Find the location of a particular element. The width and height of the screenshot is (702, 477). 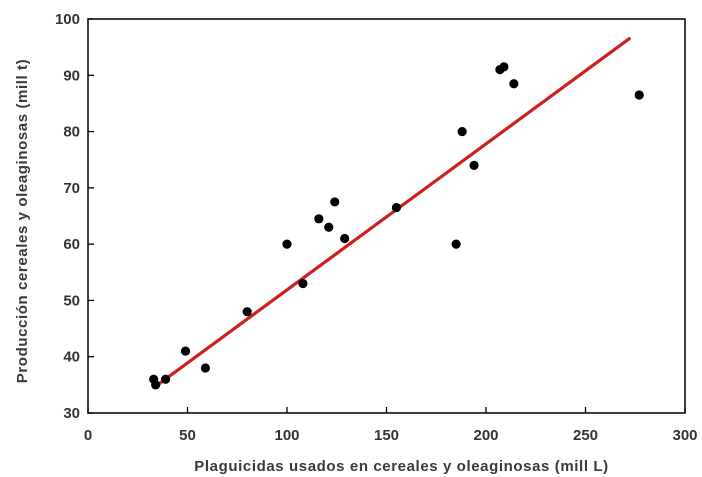

x-tick-label: 200 is located at coordinates (485, 435).